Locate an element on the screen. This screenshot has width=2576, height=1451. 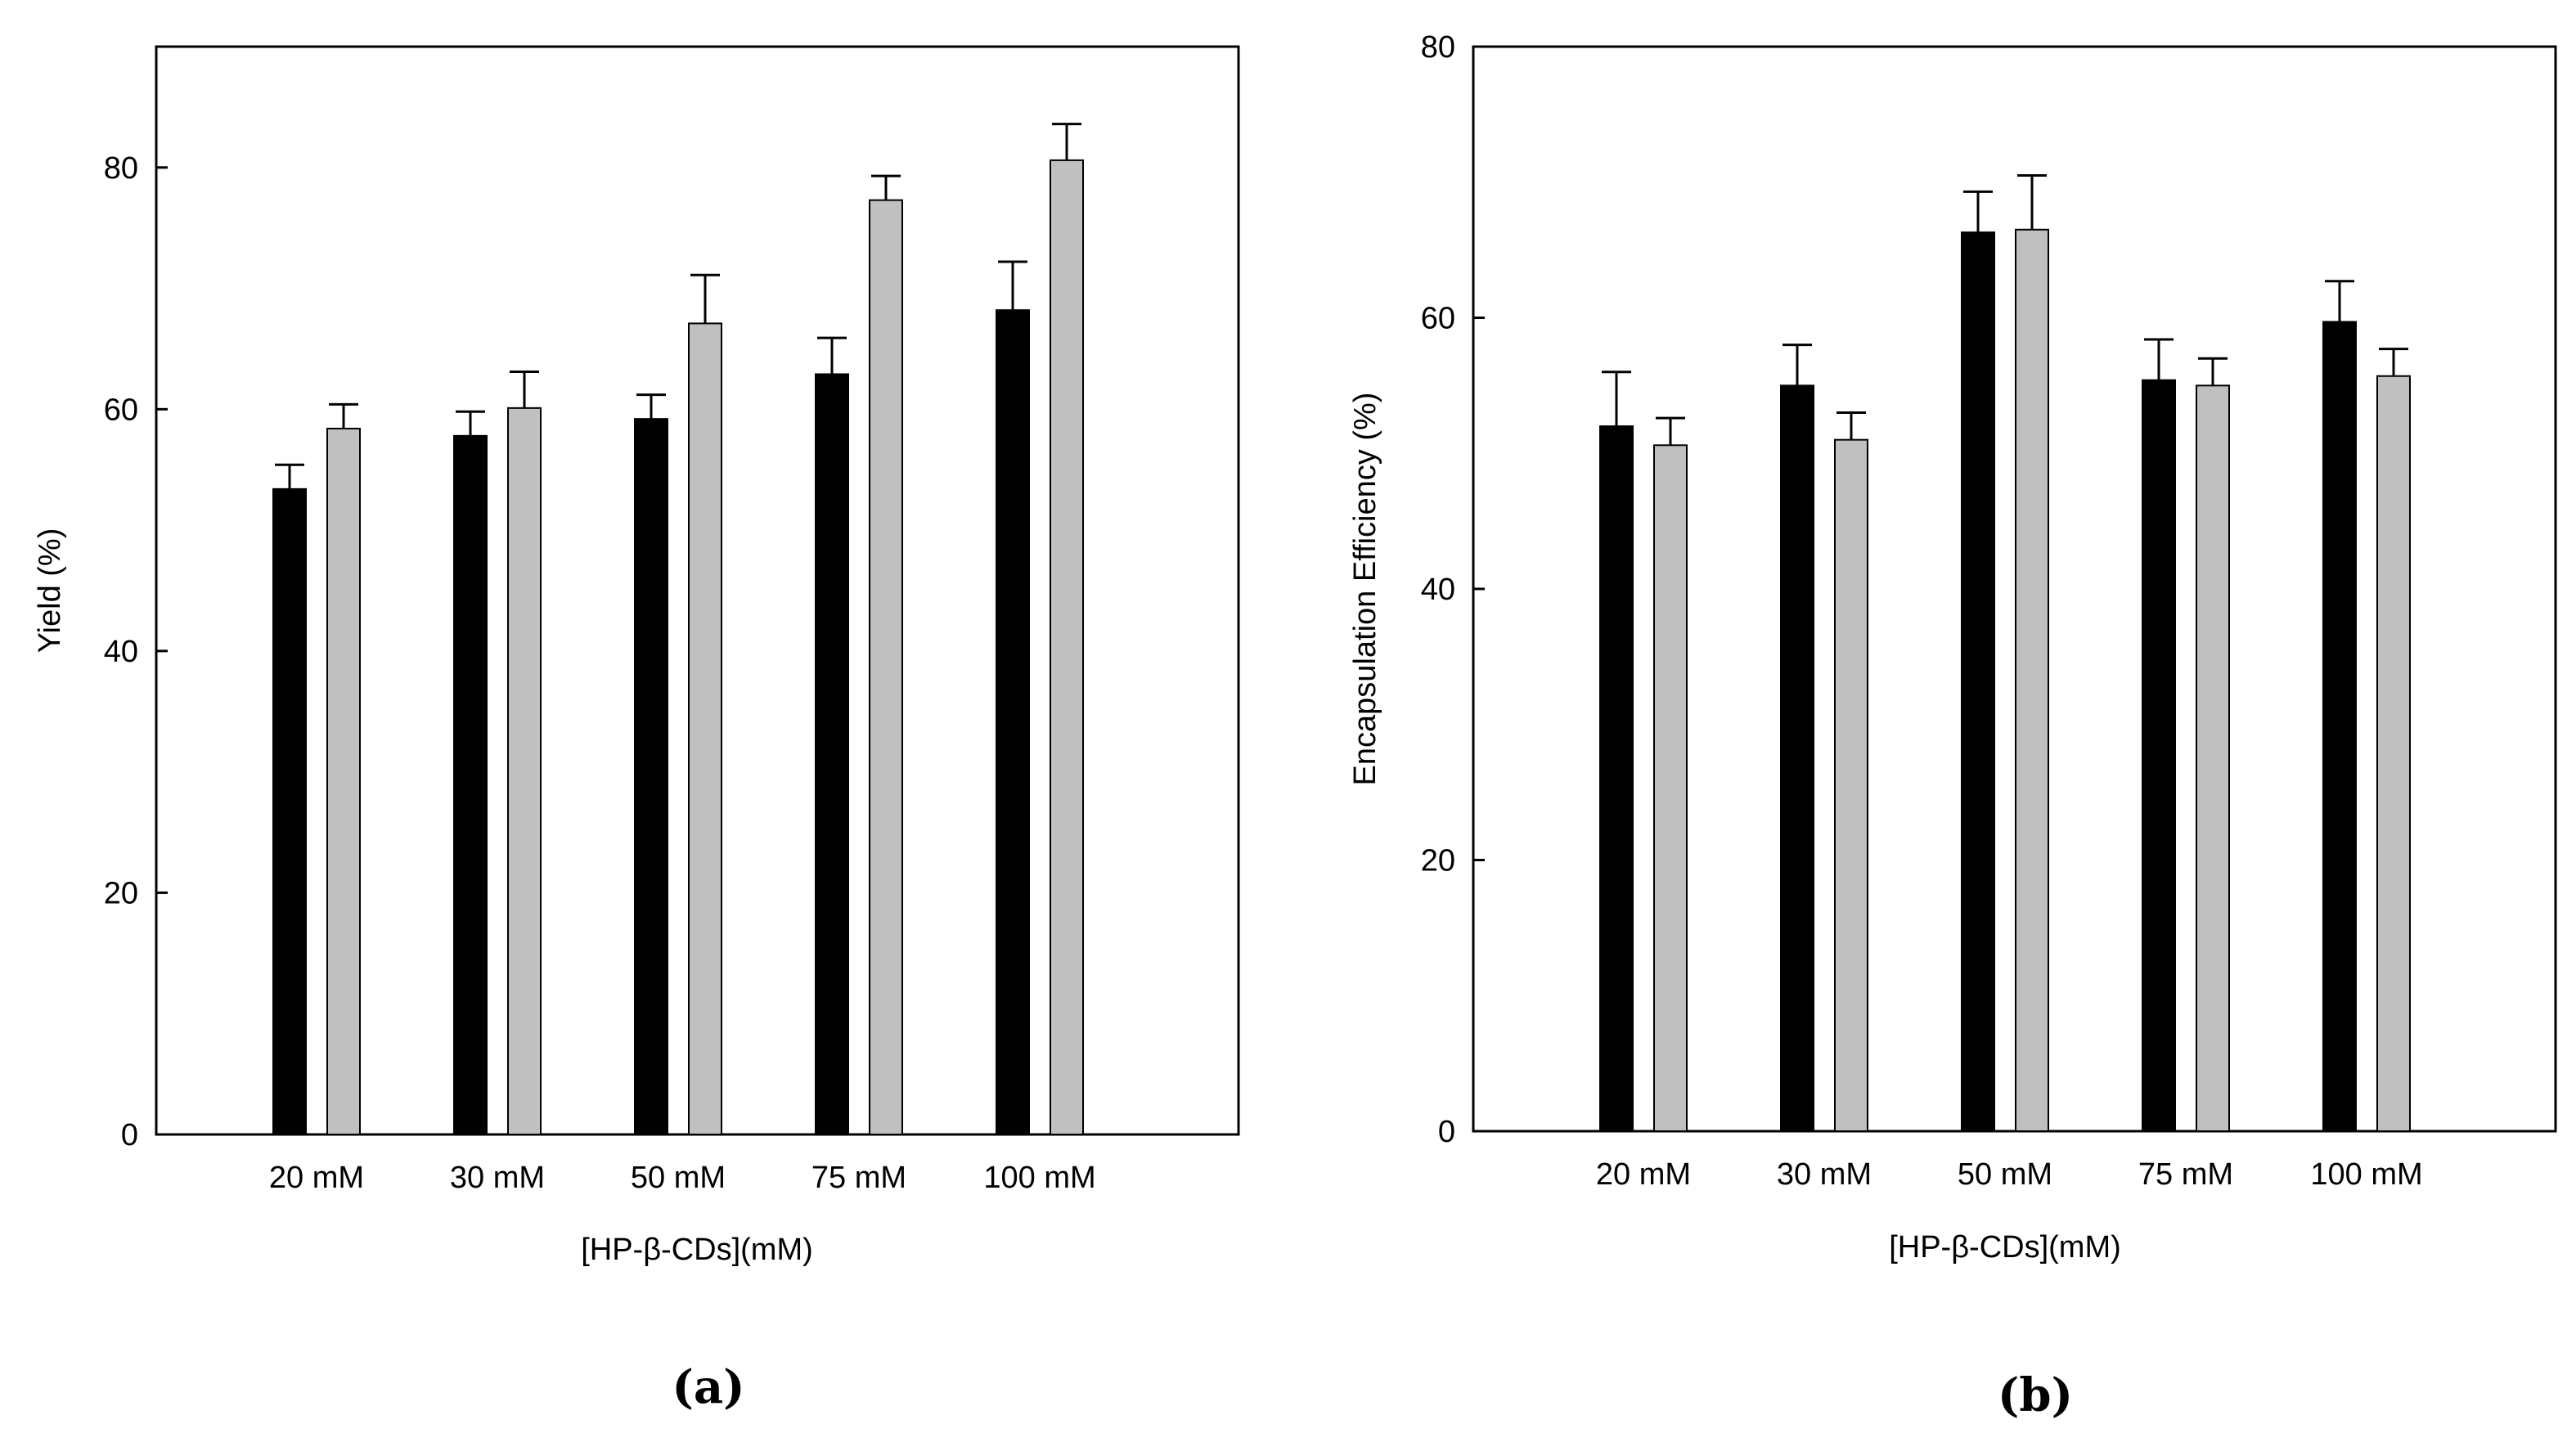
x-tick-labels-a: 20 mM 30 mM 50 mM 75 mM 100 mM is located at coordinates (682, 1178).